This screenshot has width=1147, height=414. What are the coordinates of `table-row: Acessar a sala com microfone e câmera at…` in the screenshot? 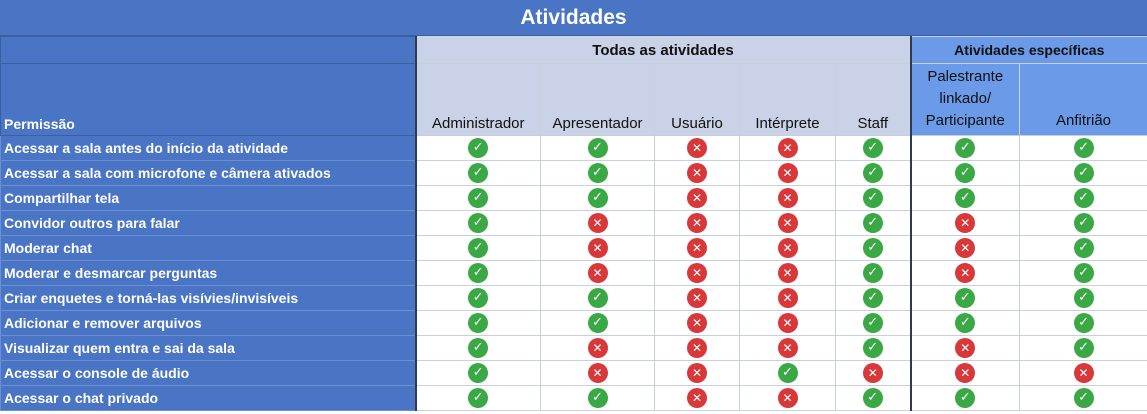 It's located at (573, 173).